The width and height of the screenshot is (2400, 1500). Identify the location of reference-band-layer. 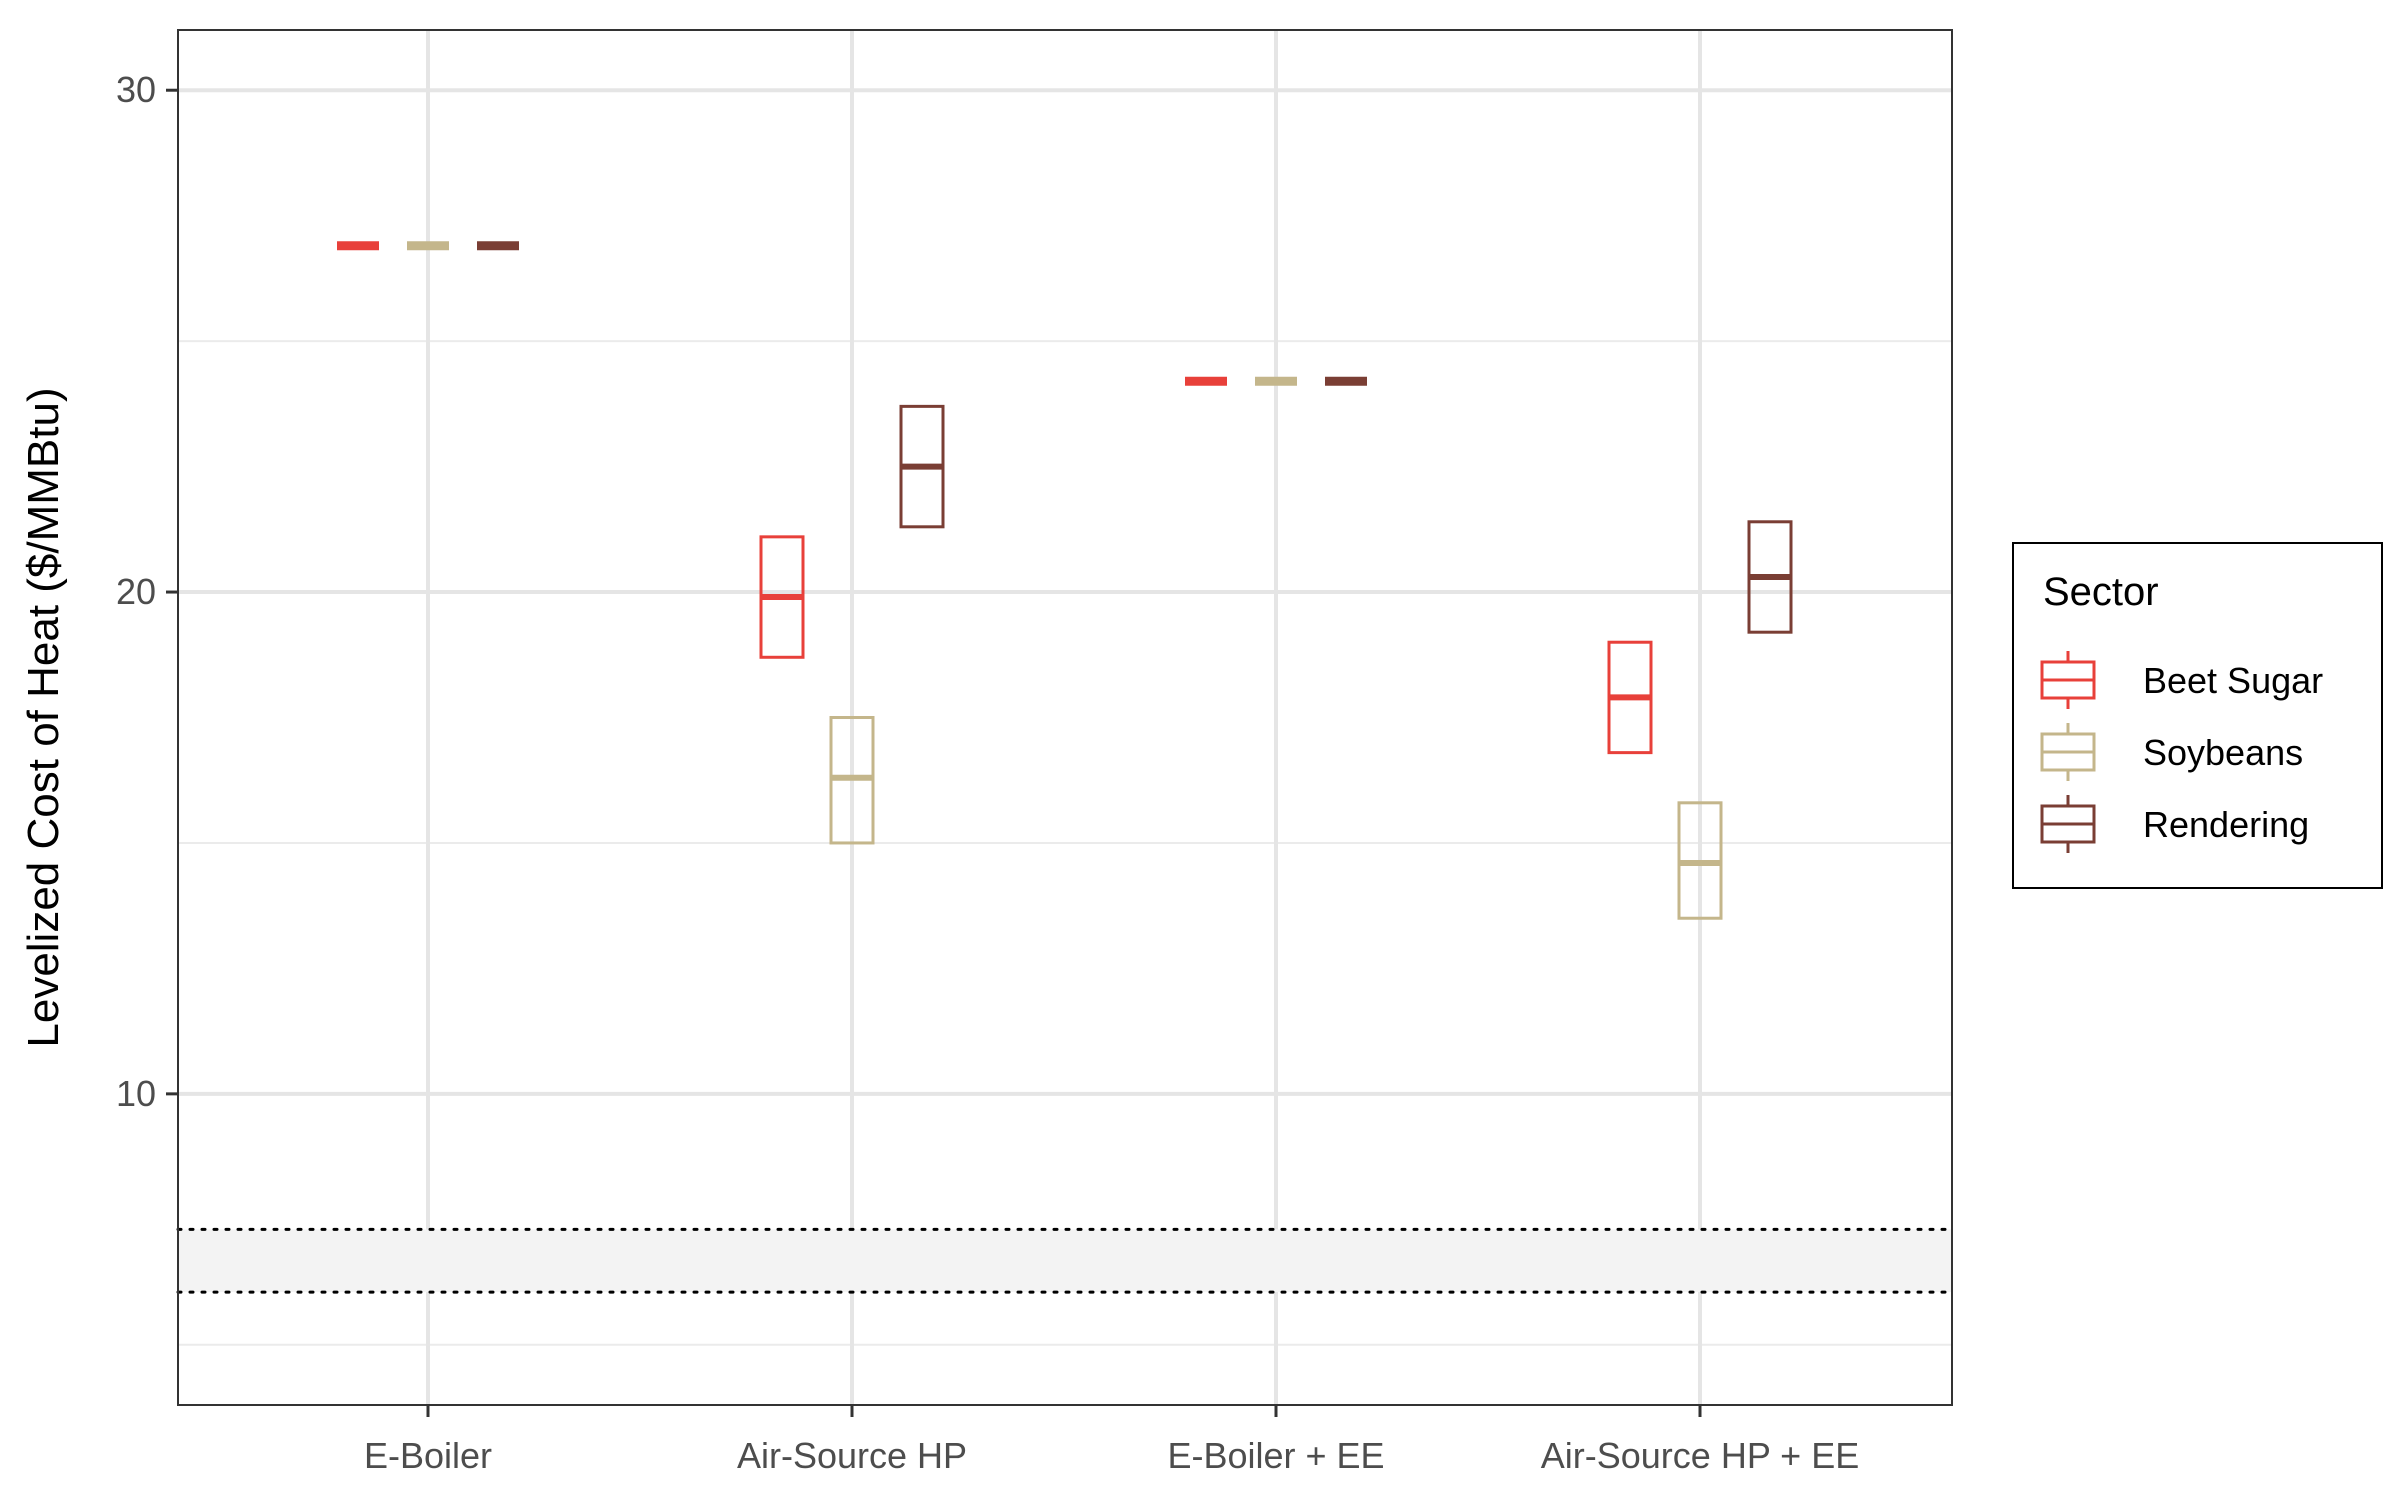
(1065, 1260).